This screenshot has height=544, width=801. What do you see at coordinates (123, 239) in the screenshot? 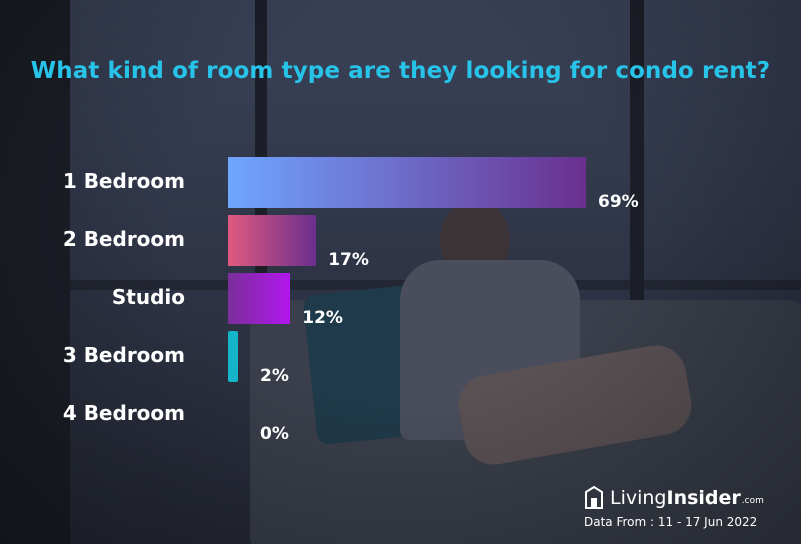
I see `category-label: 2 Bedroom` at bounding box center [123, 239].